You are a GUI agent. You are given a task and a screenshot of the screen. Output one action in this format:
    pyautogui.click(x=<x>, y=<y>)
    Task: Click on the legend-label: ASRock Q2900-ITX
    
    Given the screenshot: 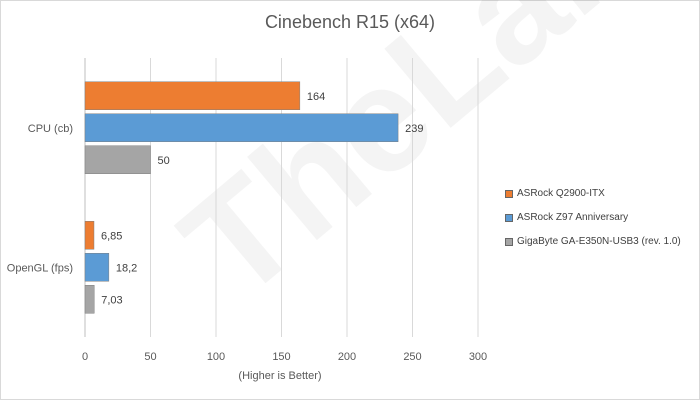 What is the action you would take?
    pyautogui.click(x=561, y=193)
    